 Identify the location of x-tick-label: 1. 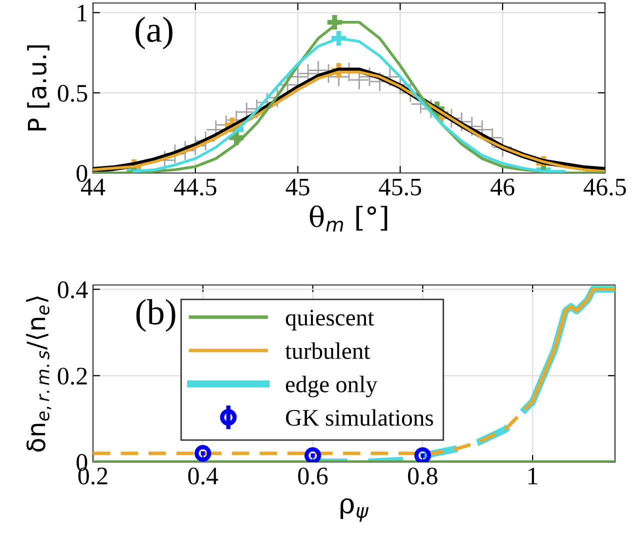
(533, 476).